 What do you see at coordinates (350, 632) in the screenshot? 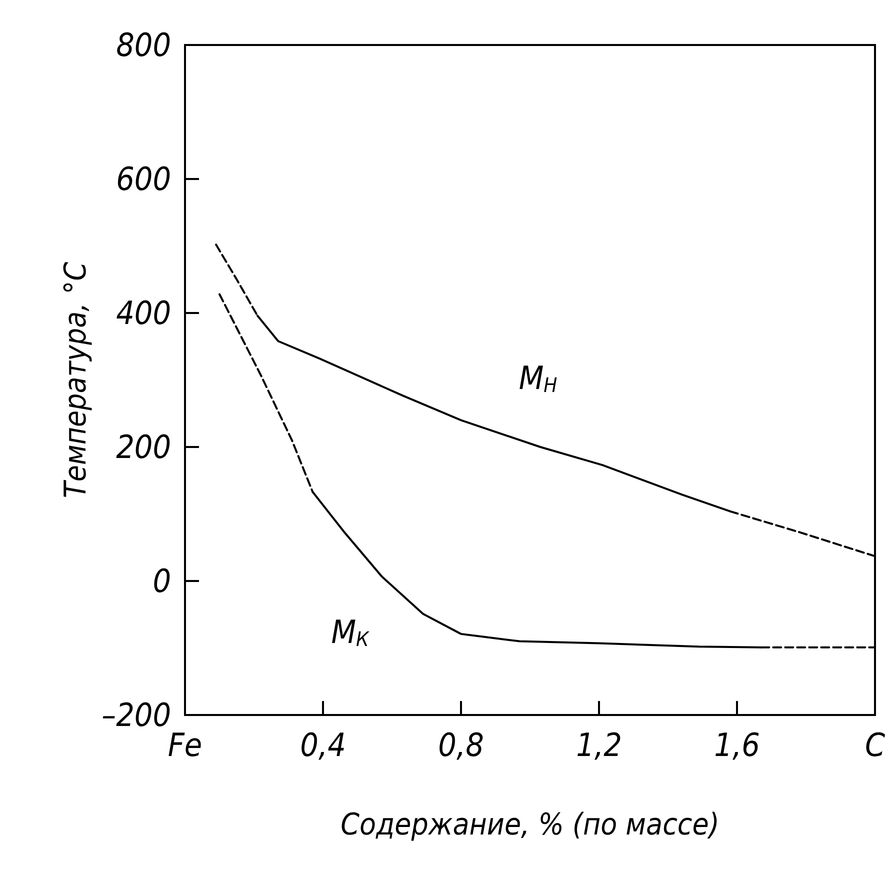
I see `annotation: MК` at bounding box center [350, 632].